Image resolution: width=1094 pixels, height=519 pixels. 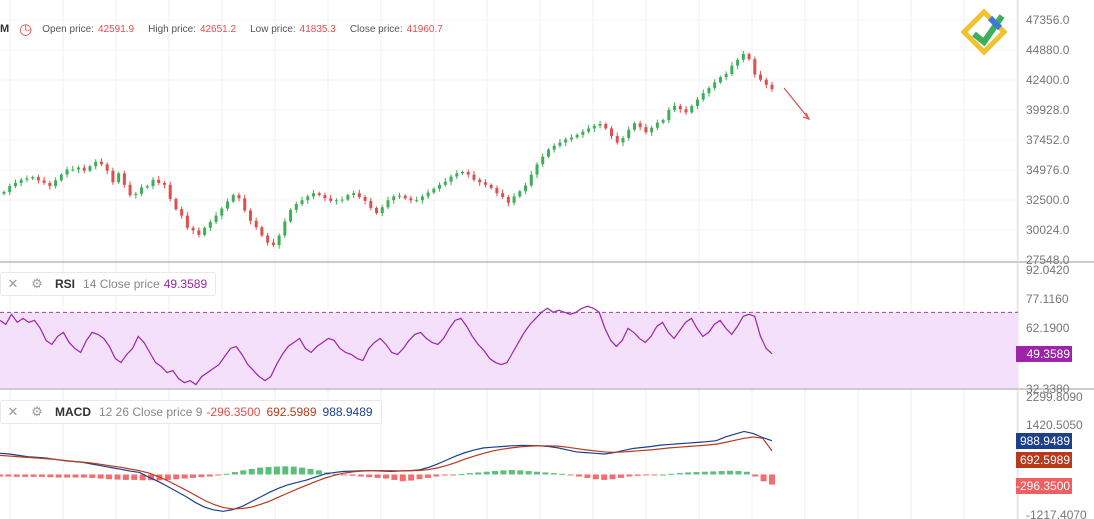 I want to click on rsi-tick: 77.1160, so click(x=1047, y=299).